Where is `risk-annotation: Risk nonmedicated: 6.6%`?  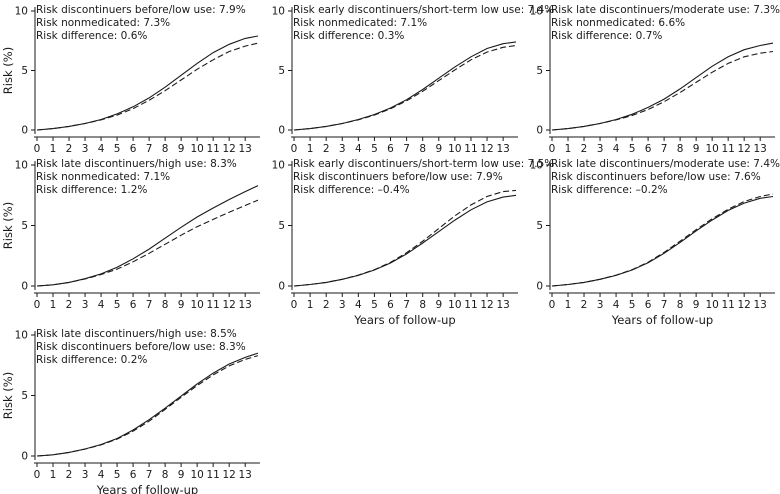
risk-annotation: Risk nonmedicated: 6.6% is located at coordinates (618, 23).